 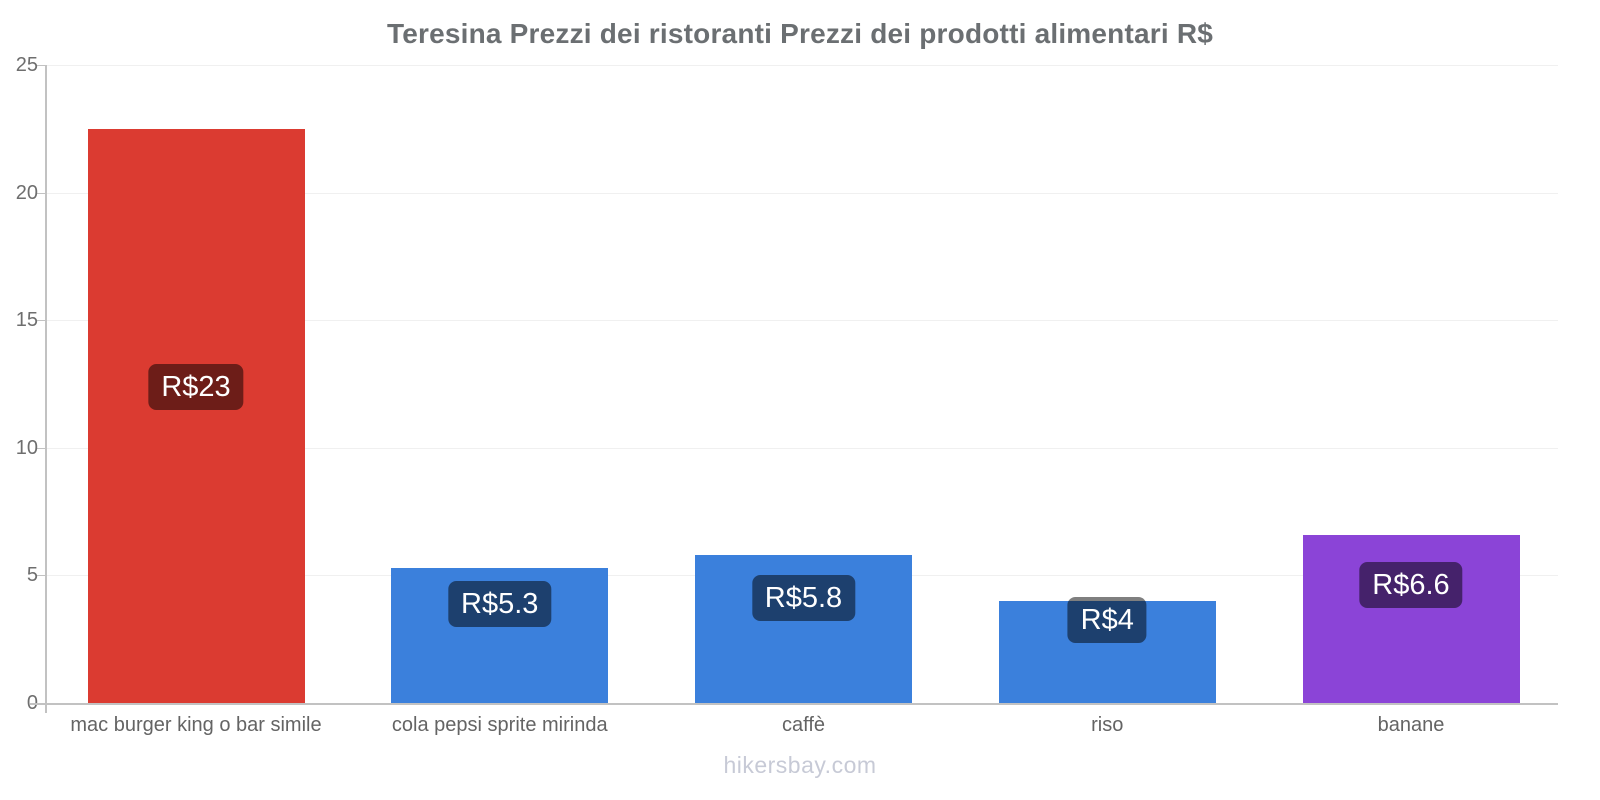 I want to click on x-axis-category-label: cola pepsi sprite mirinda, so click(x=499, y=725).